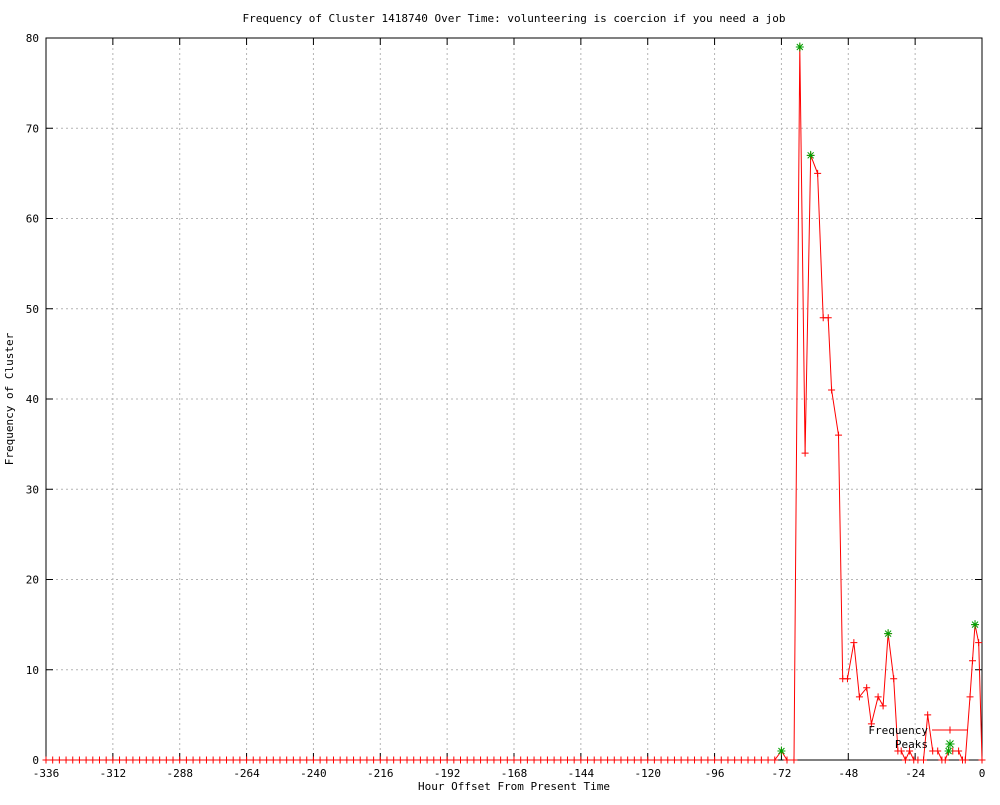  What do you see at coordinates (32, 489) in the screenshot?
I see `y-tick-label: 30` at bounding box center [32, 489].